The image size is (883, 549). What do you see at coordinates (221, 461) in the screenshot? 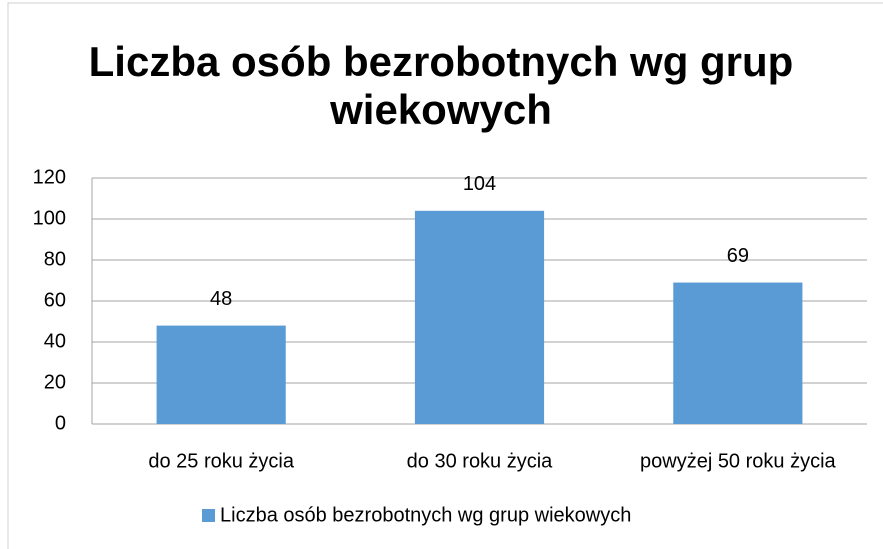
I see `x-tick-label: do 25 roku życia` at bounding box center [221, 461].